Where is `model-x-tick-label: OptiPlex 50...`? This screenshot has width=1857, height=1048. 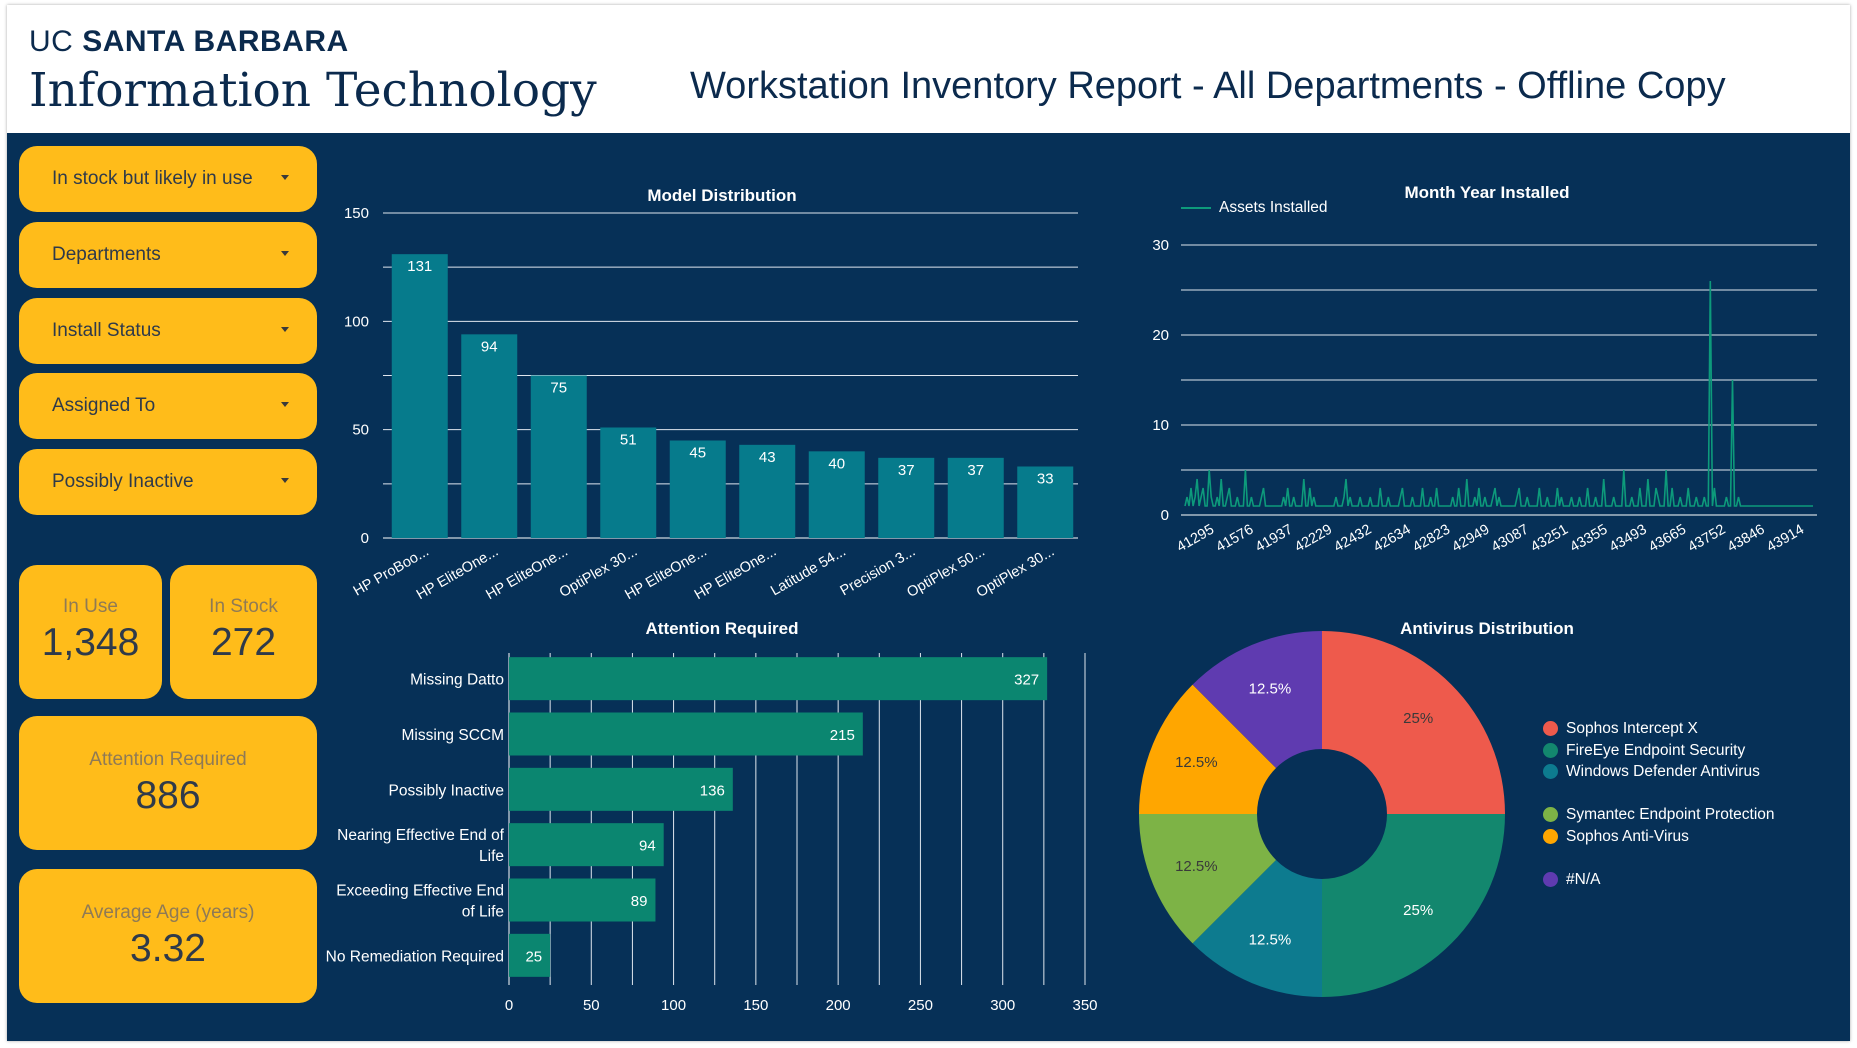
model-x-tick-label: OptiPlex 50... is located at coordinates (945, 572).